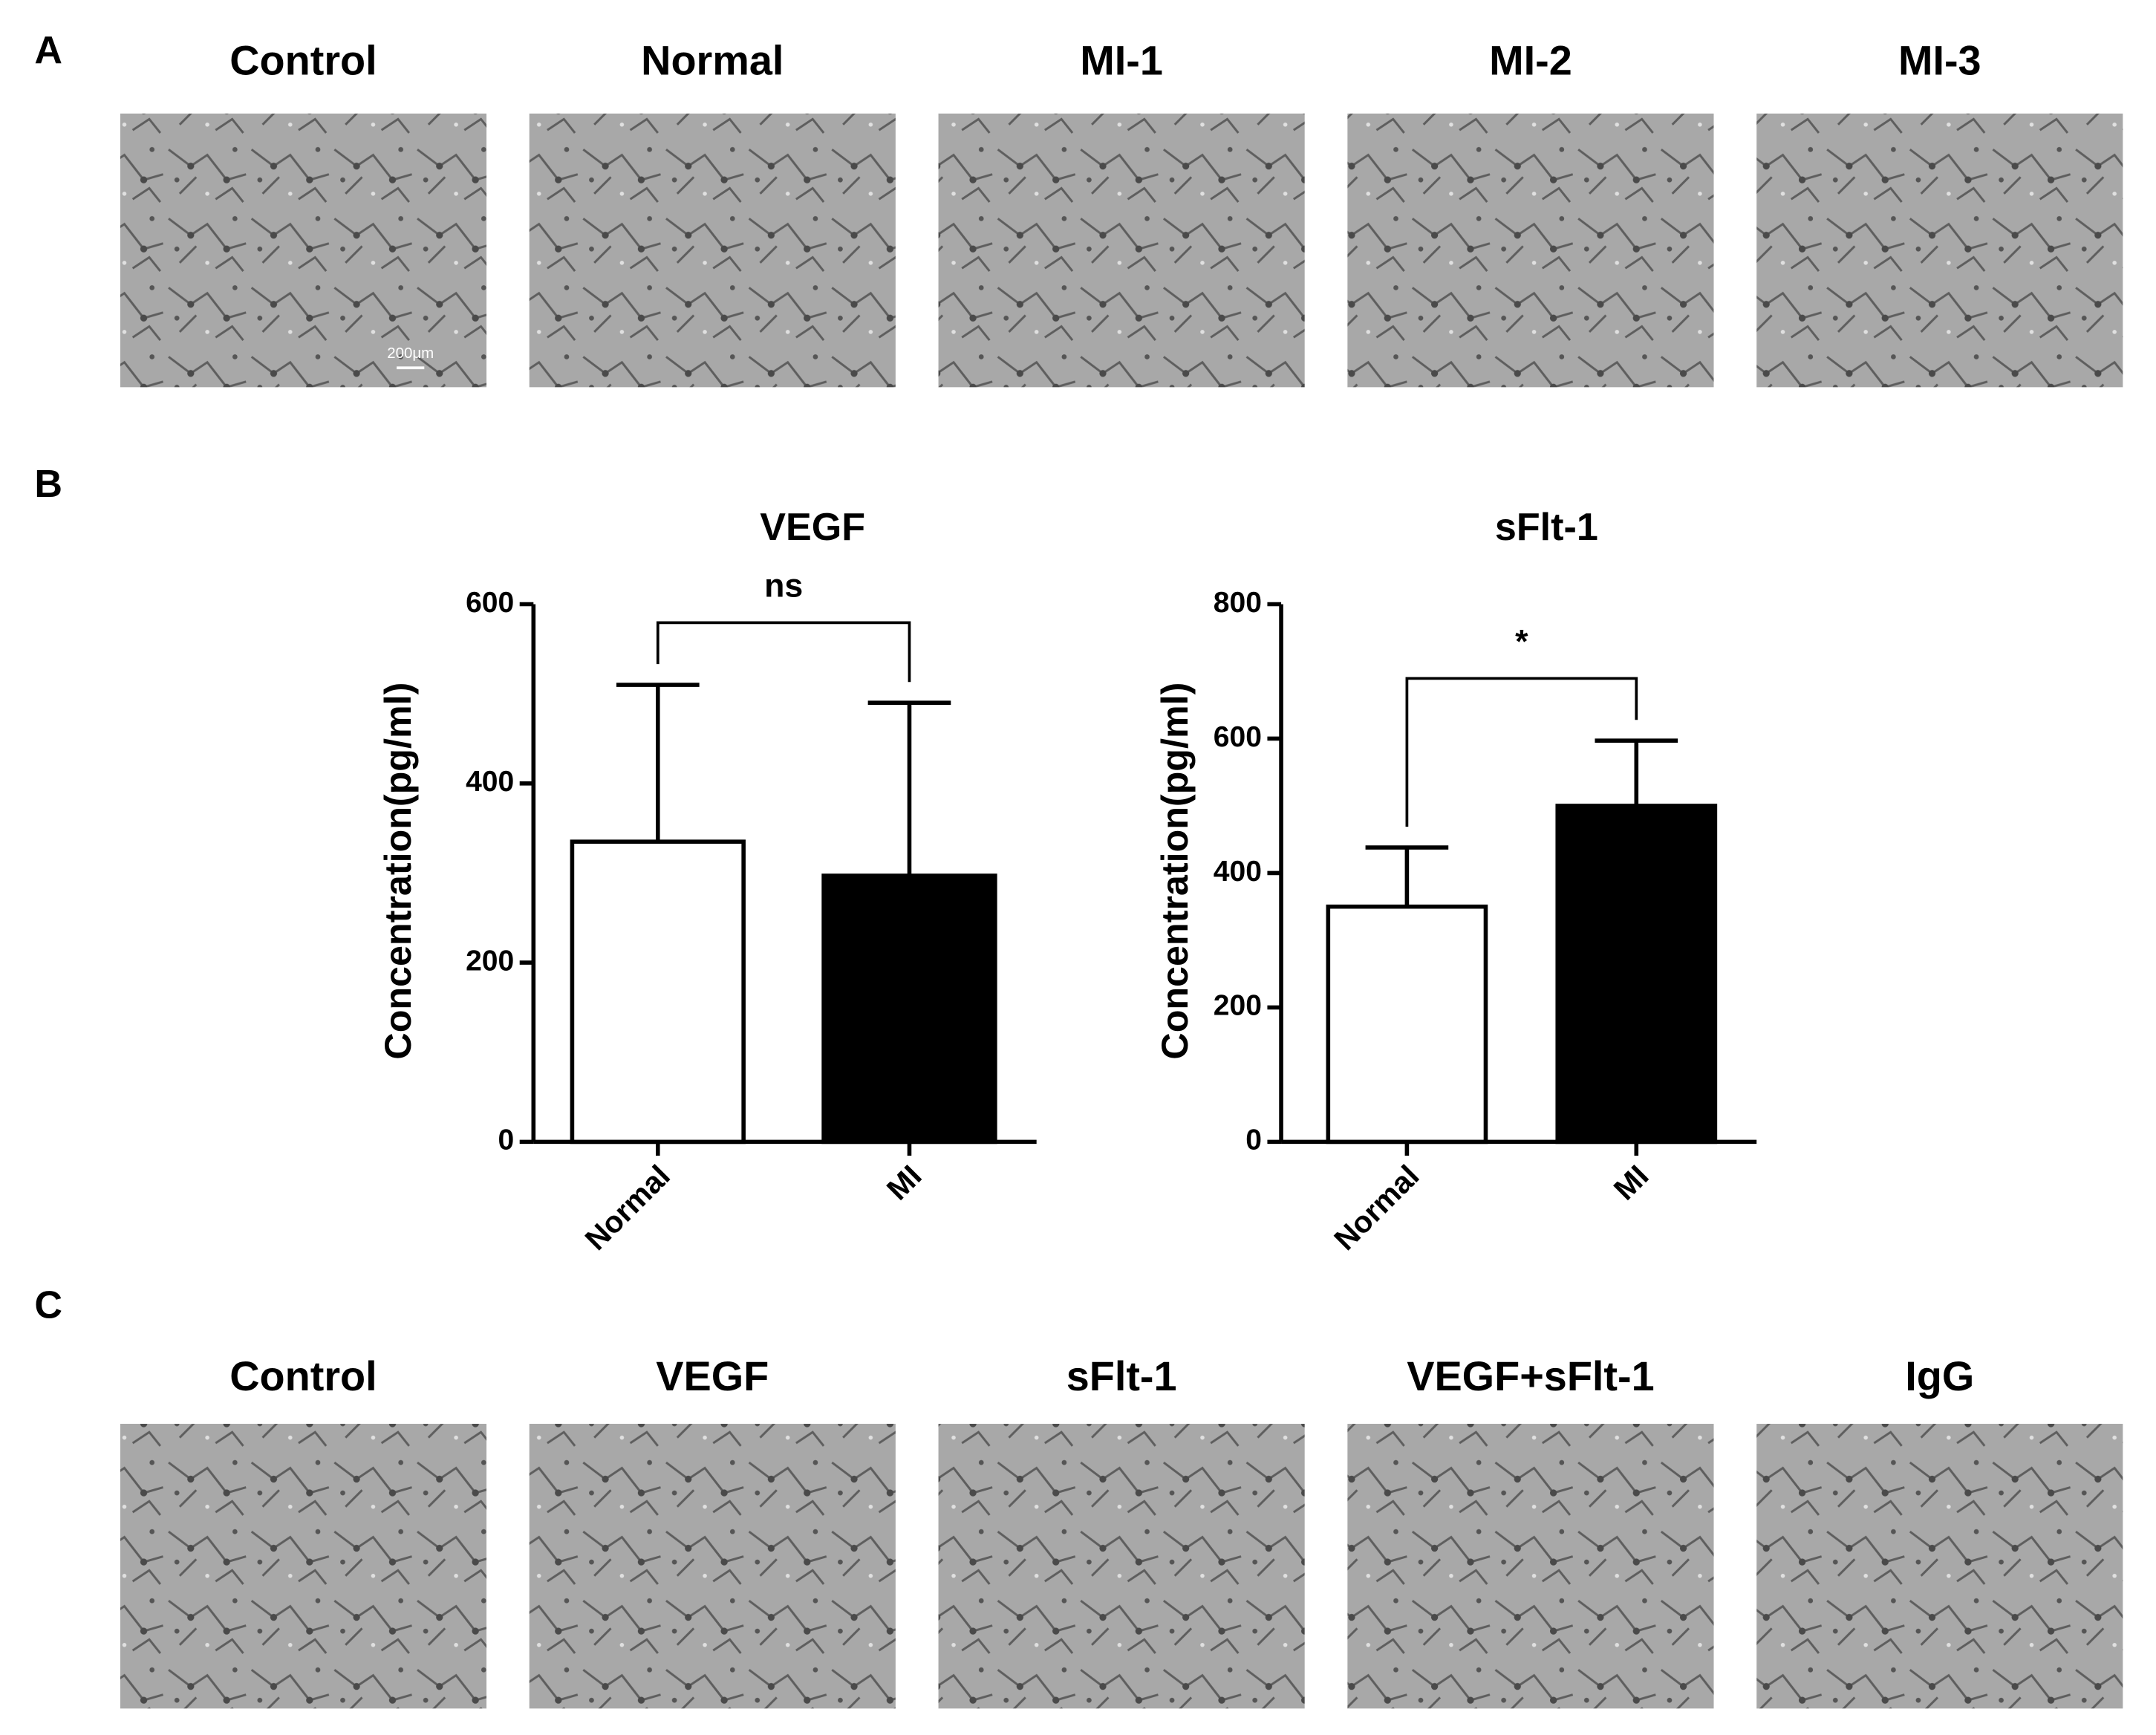  What do you see at coordinates (1238, 603) in the screenshot?
I see `y-tick-label: 800` at bounding box center [1238, 603].